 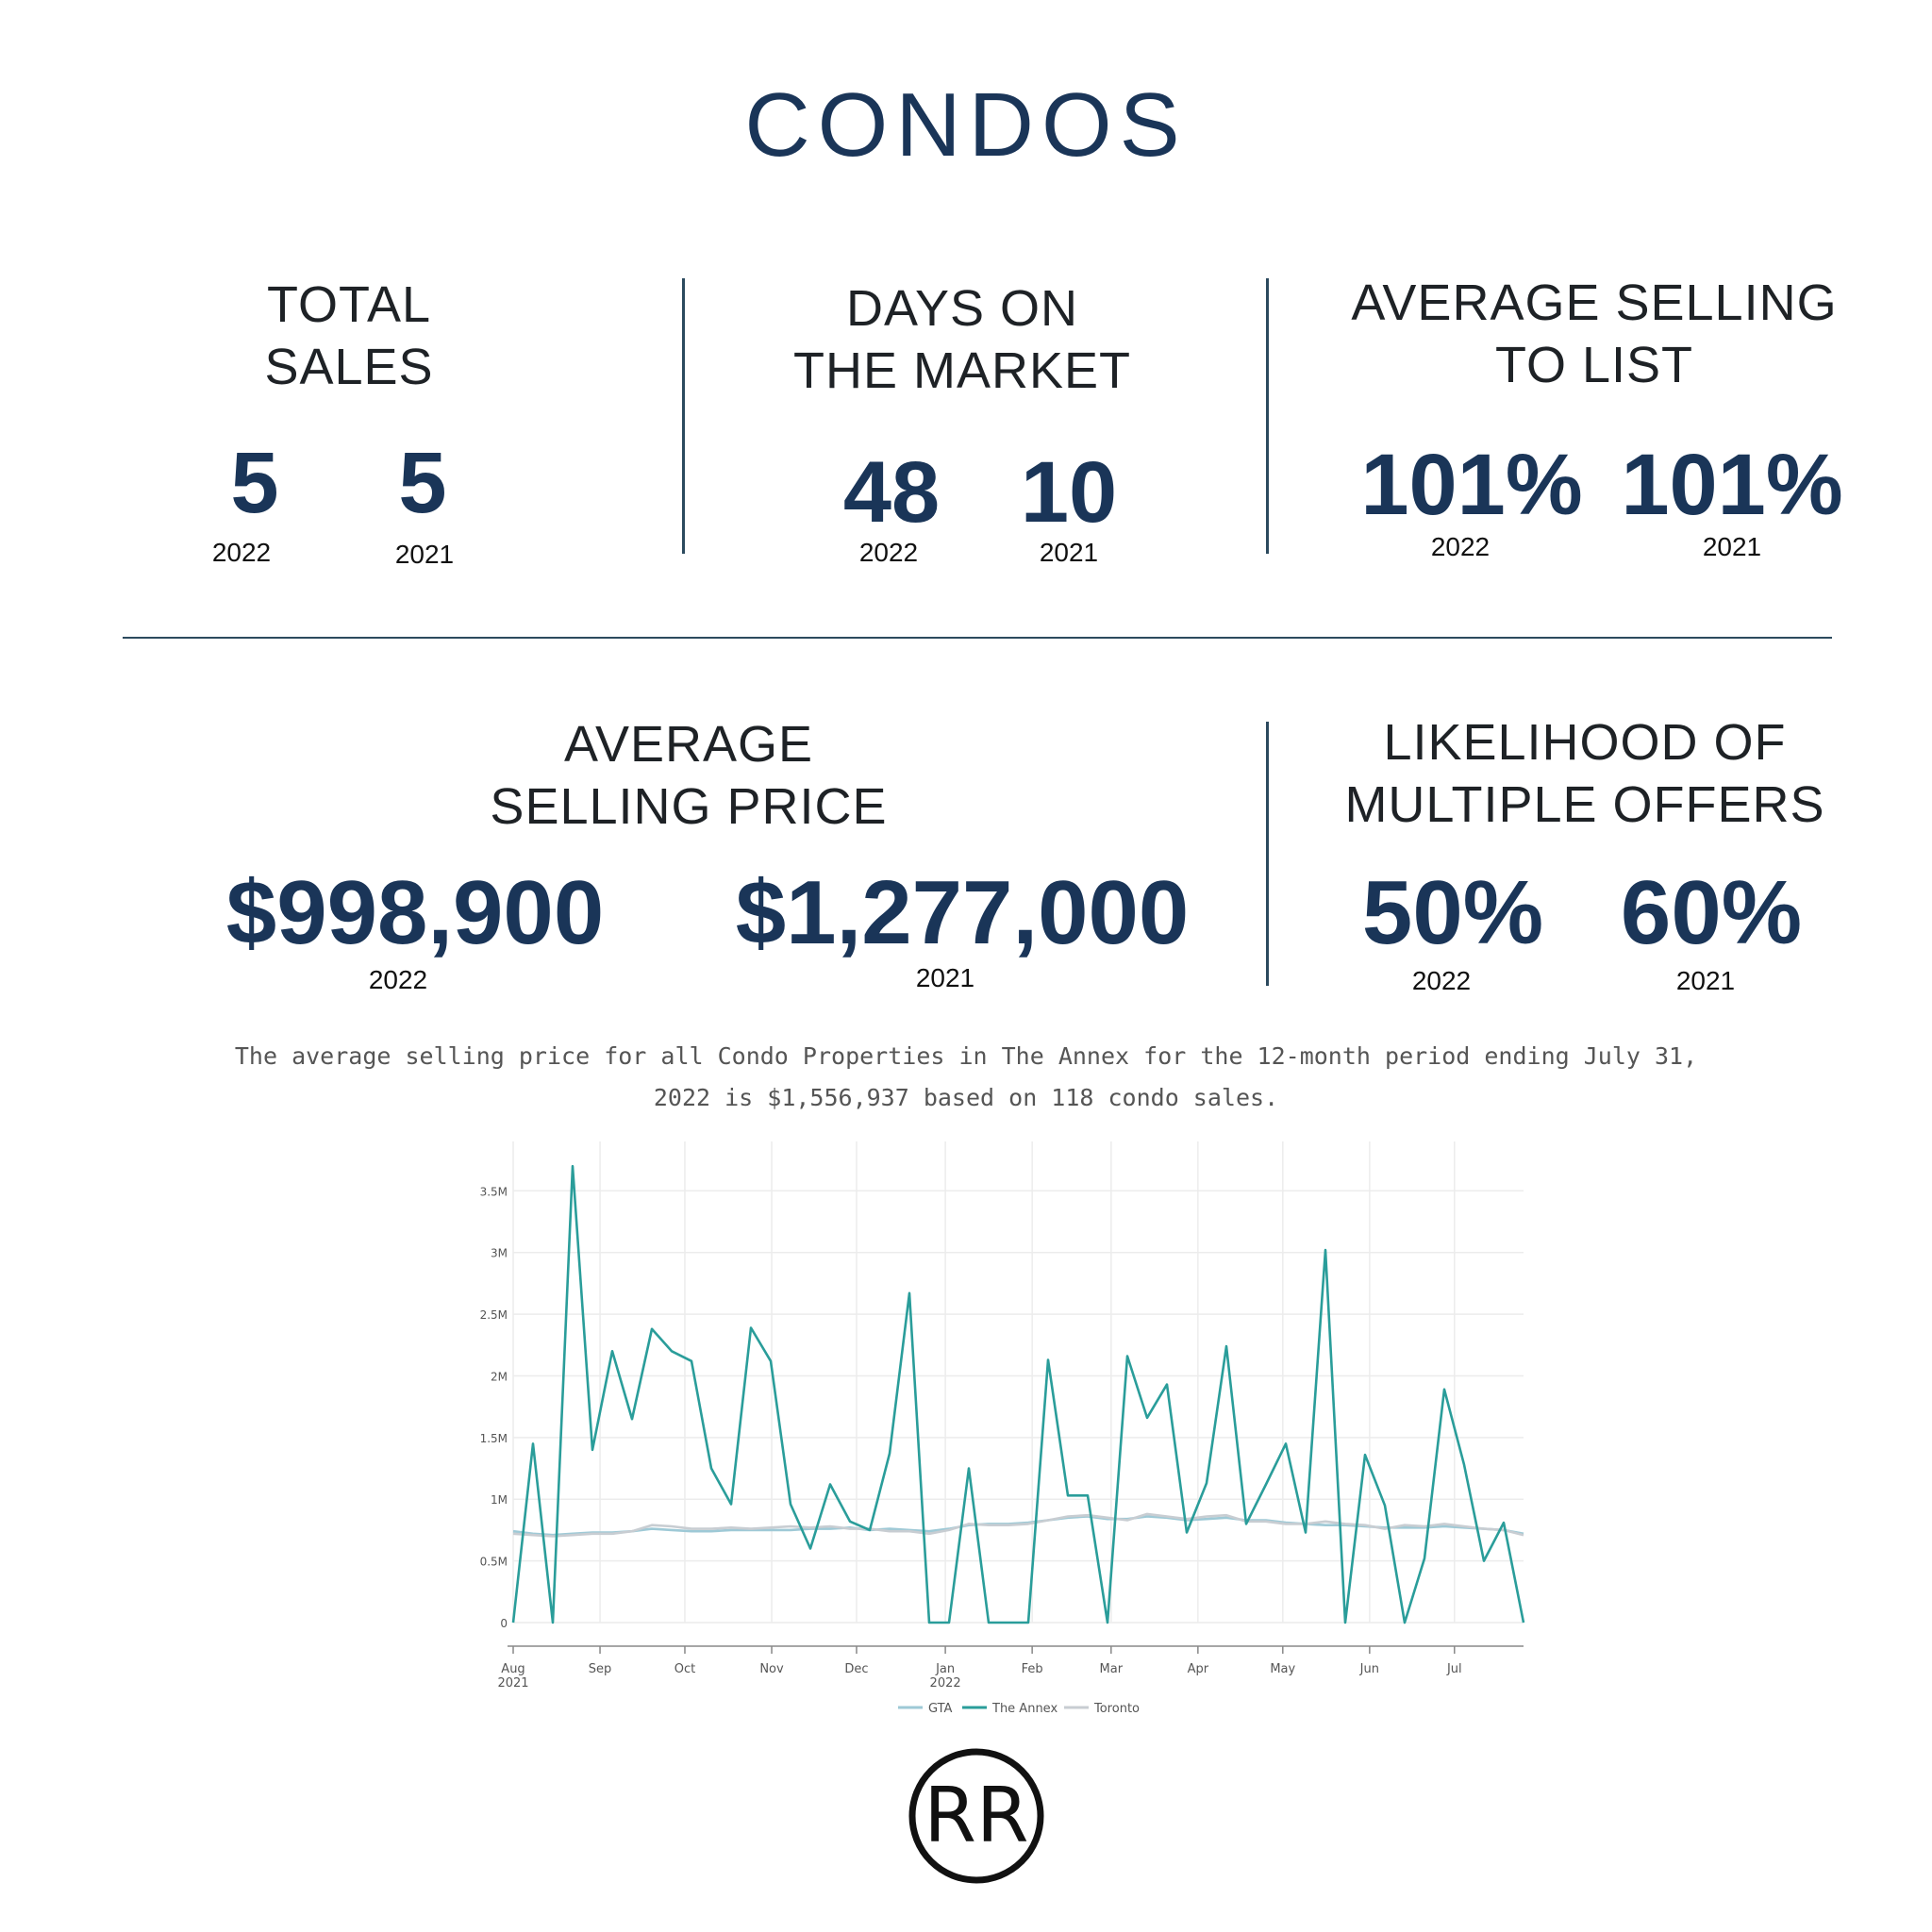 What do you see at coordinates (494, 1562) in the screenshot?
I see `y-tick-label: 0.5M` at bounding box center [494, 1562].